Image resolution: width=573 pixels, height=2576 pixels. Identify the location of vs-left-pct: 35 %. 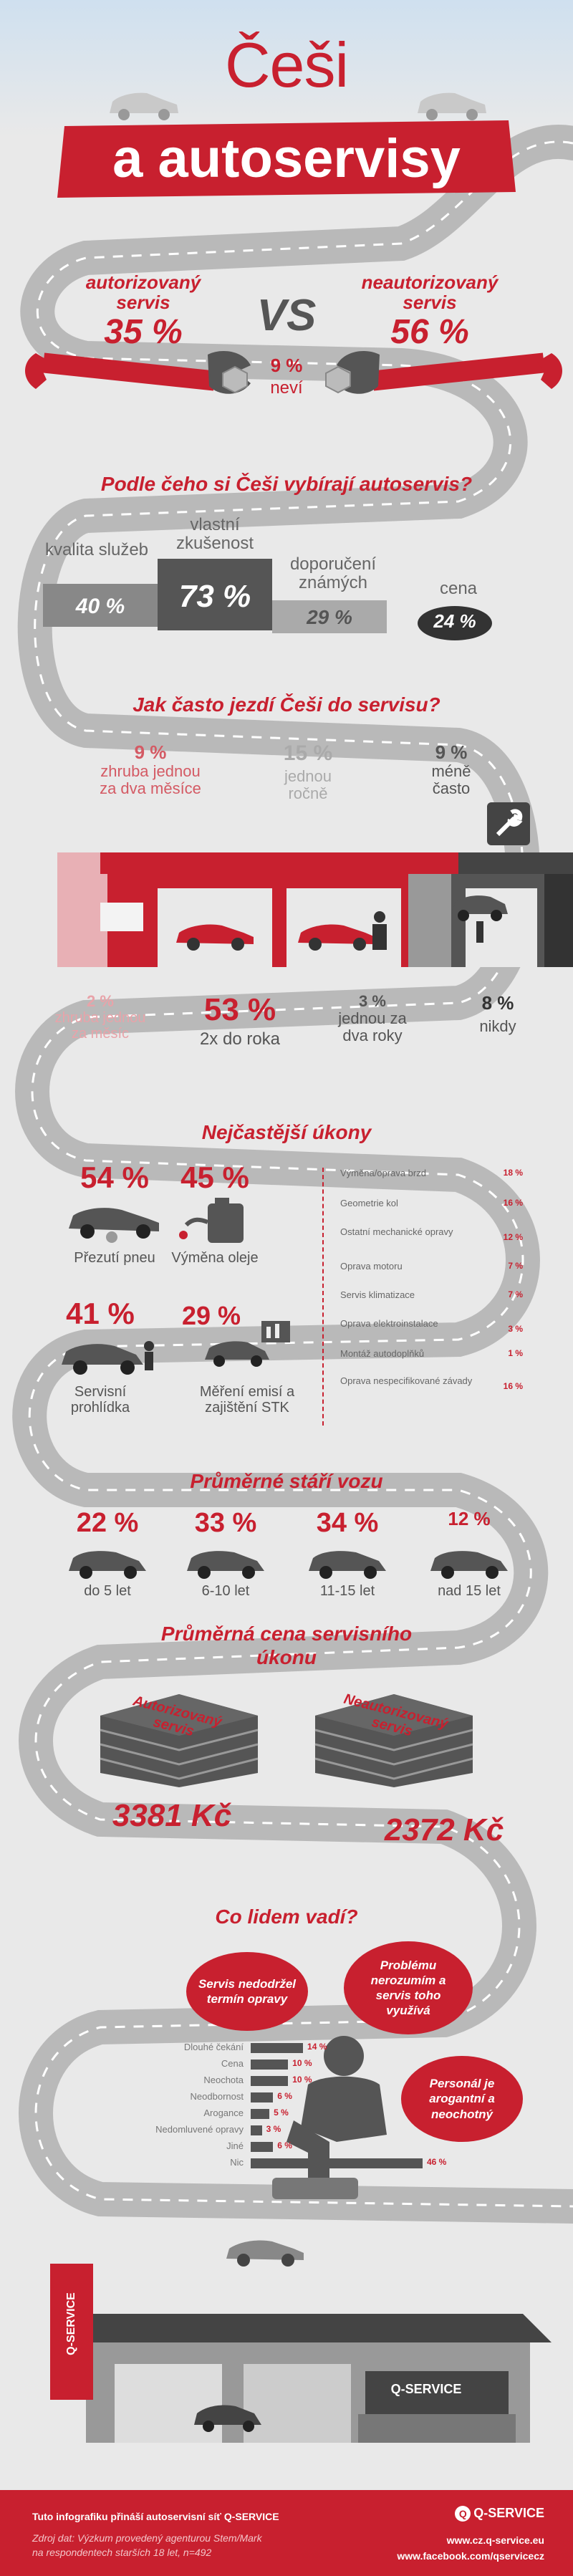
(143, 332).